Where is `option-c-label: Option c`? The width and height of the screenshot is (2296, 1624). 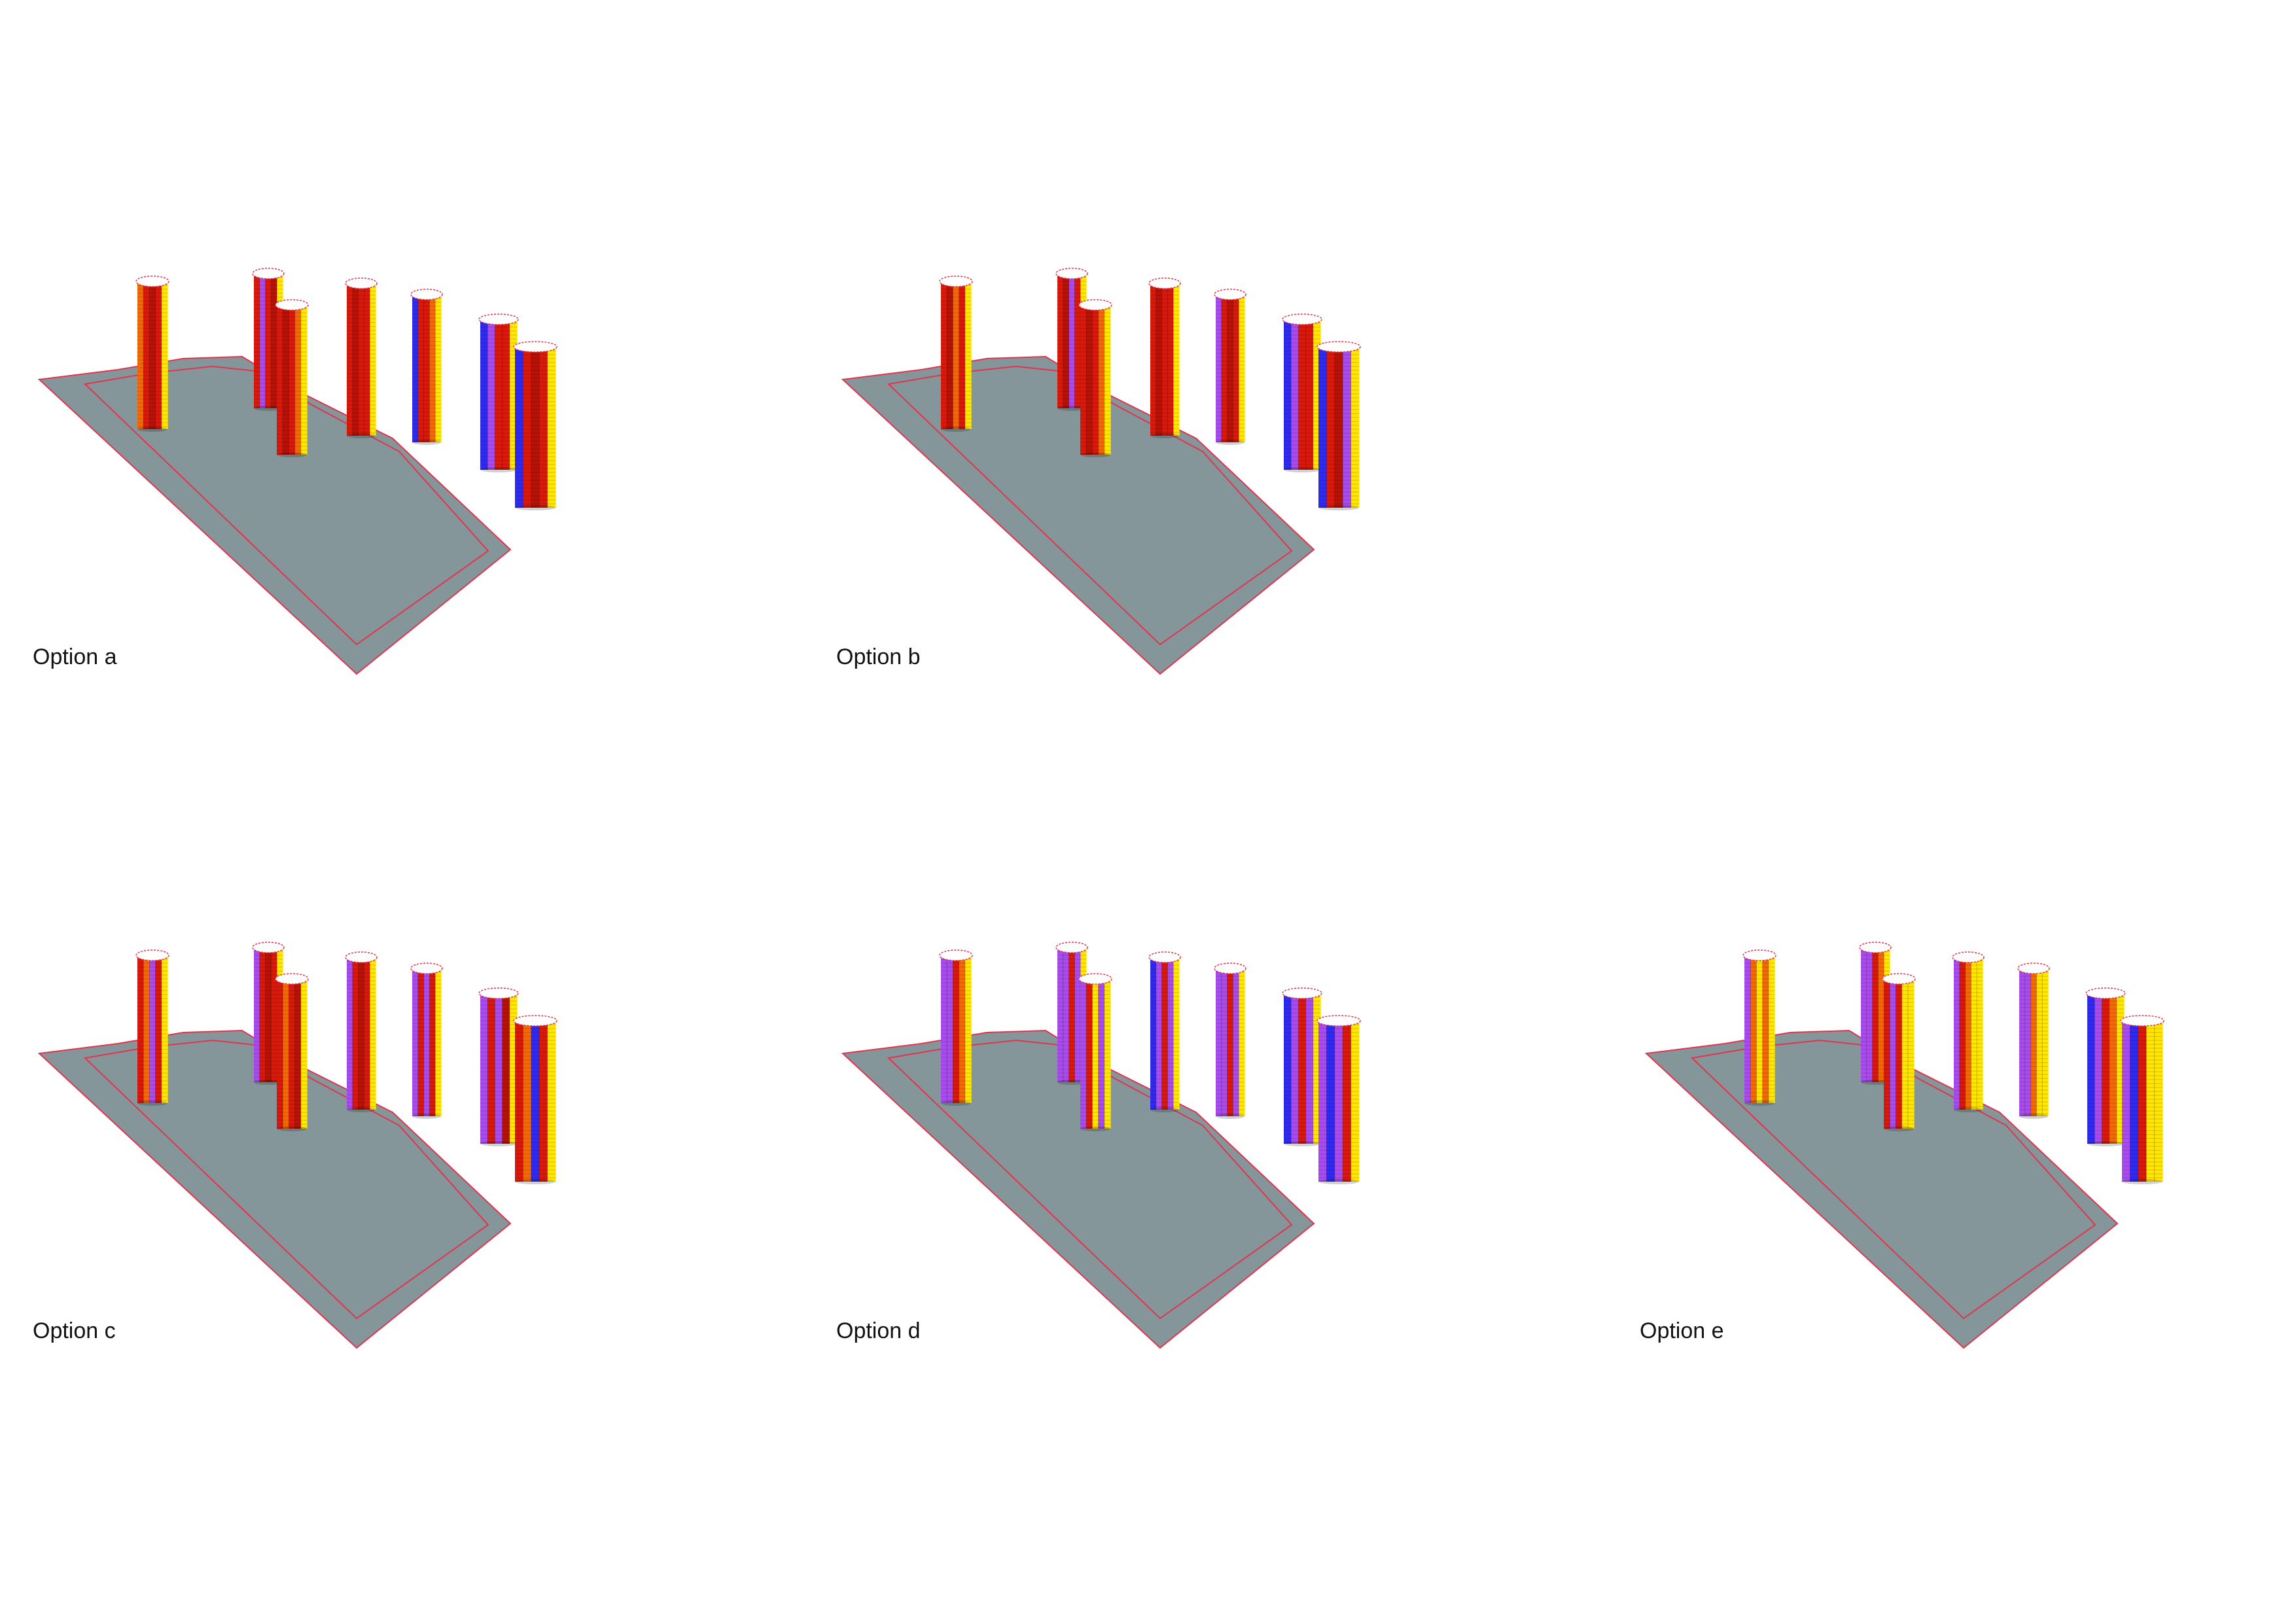 option-c-label: Option c is located at coordinates (74, 1330).